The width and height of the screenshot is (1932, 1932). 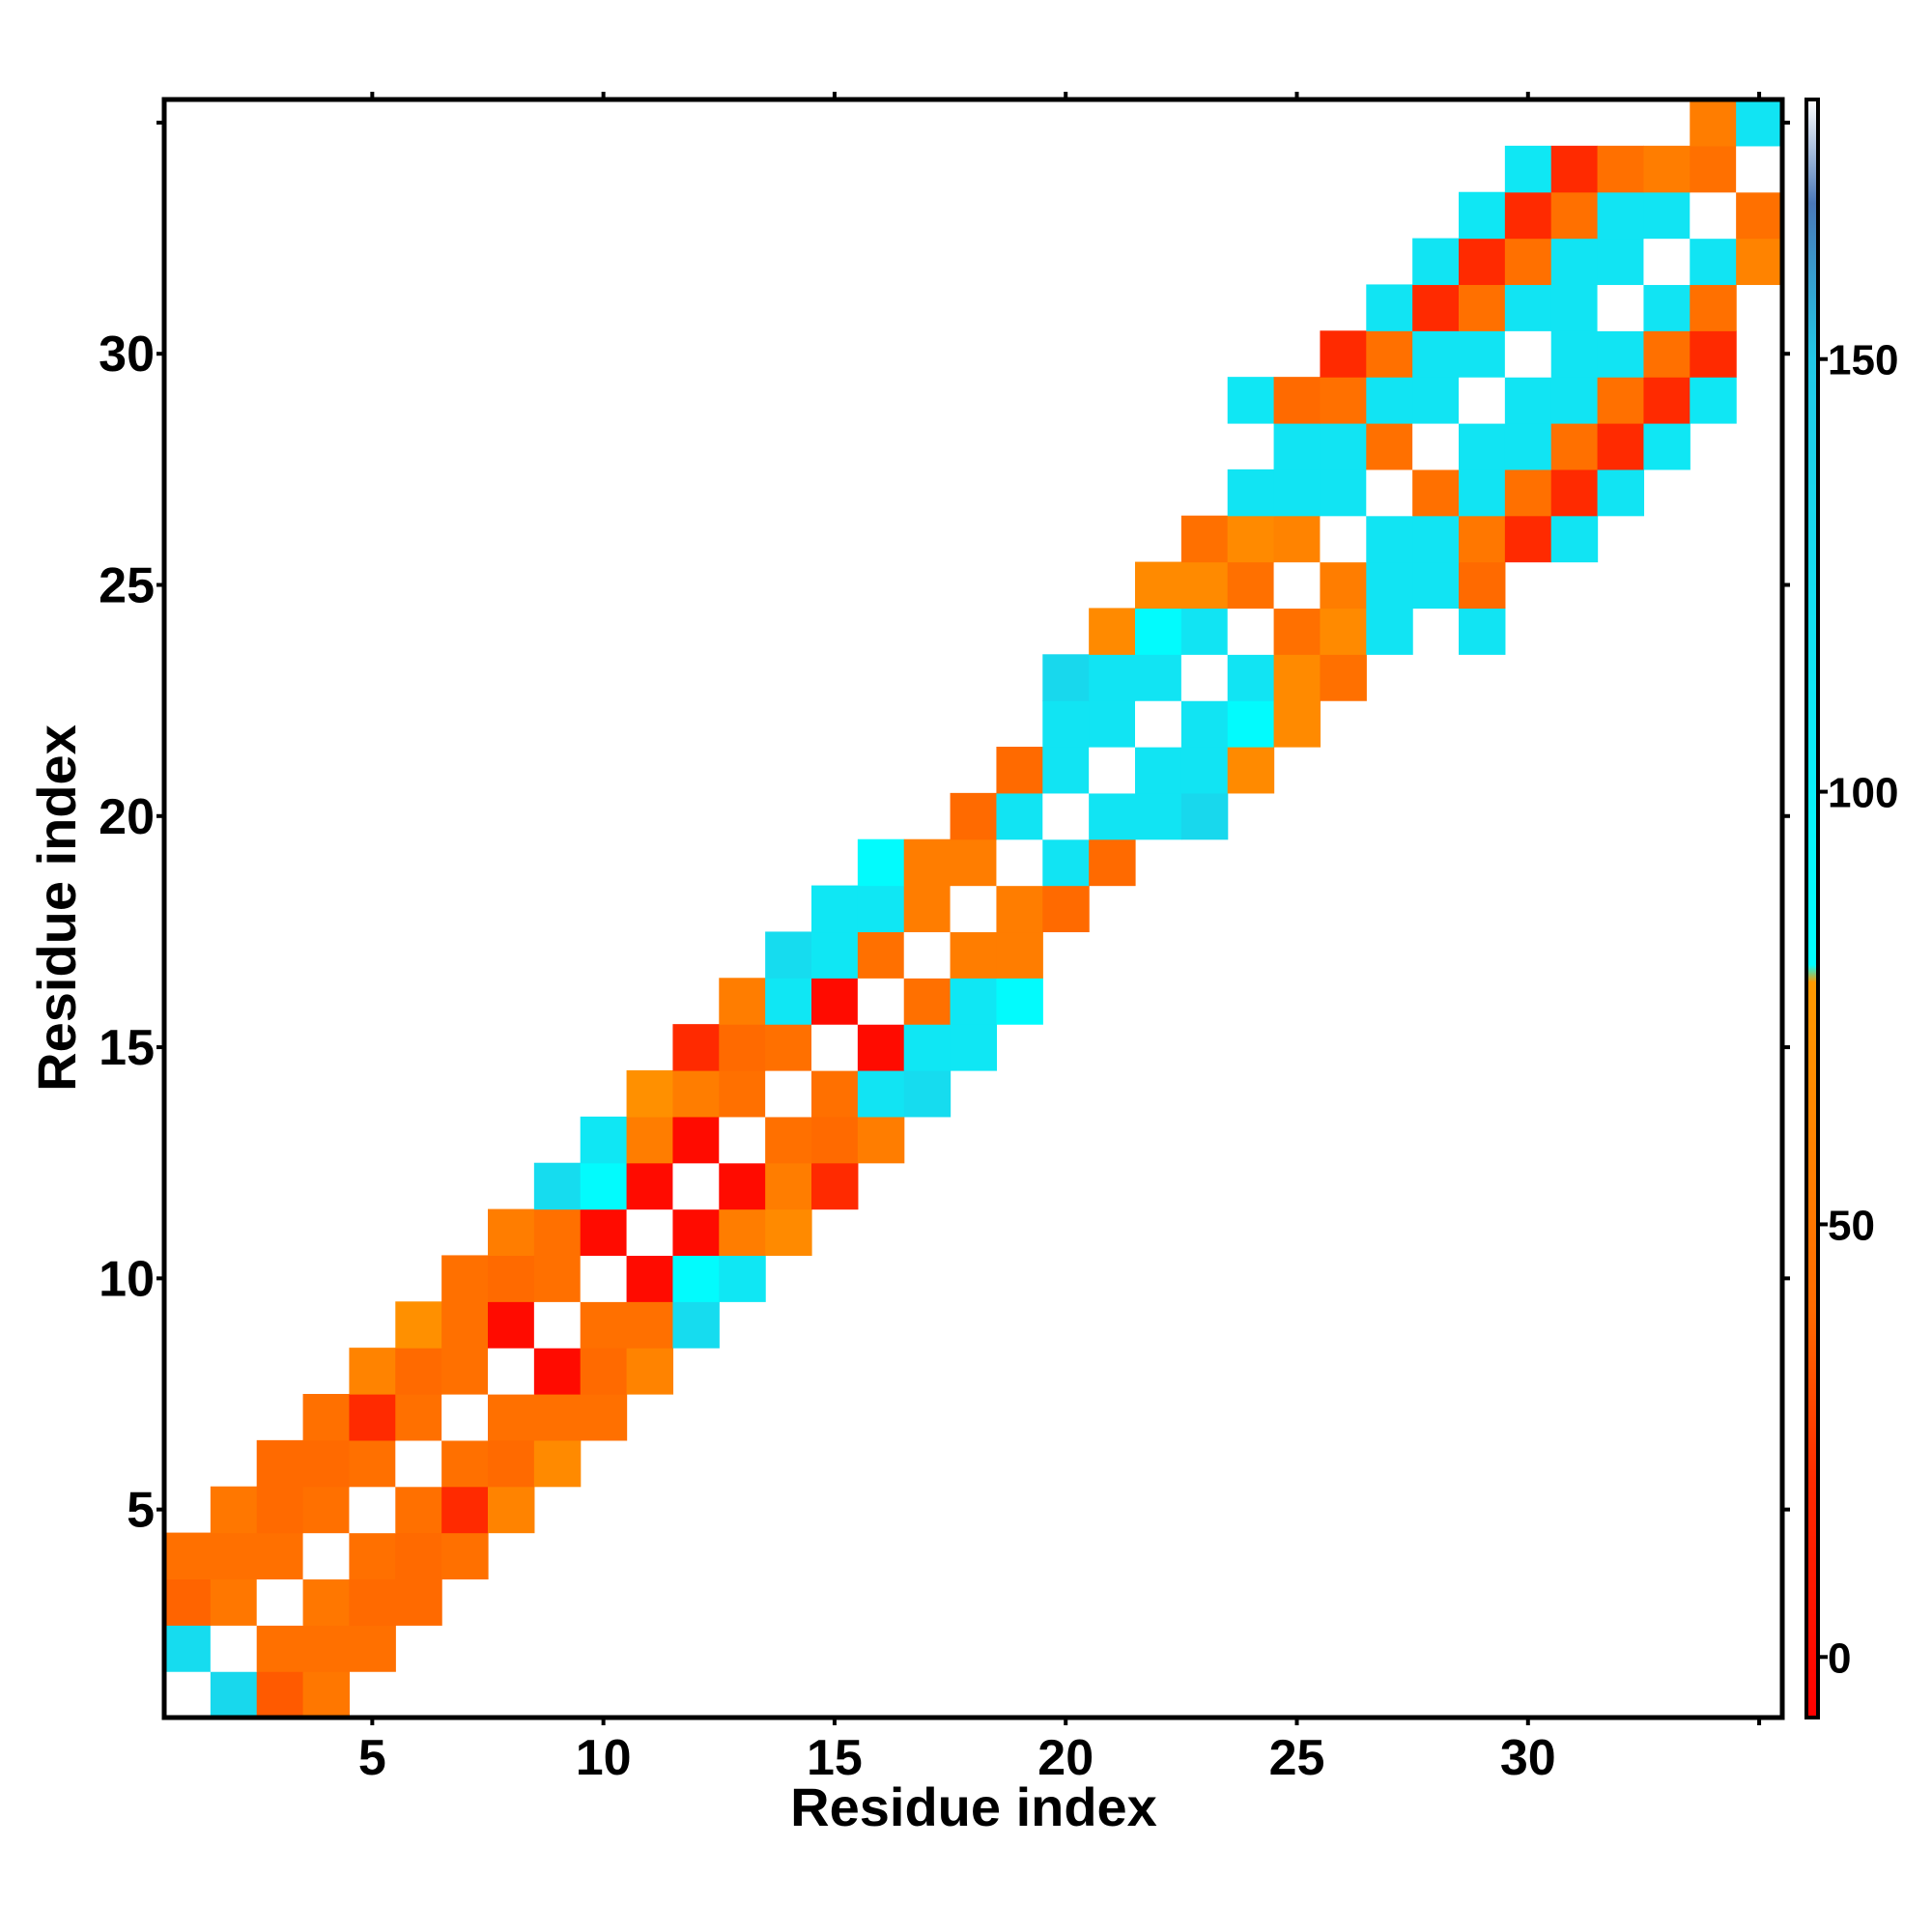 I want to click on y-tick-label: 20, so click(x=127, y=817).